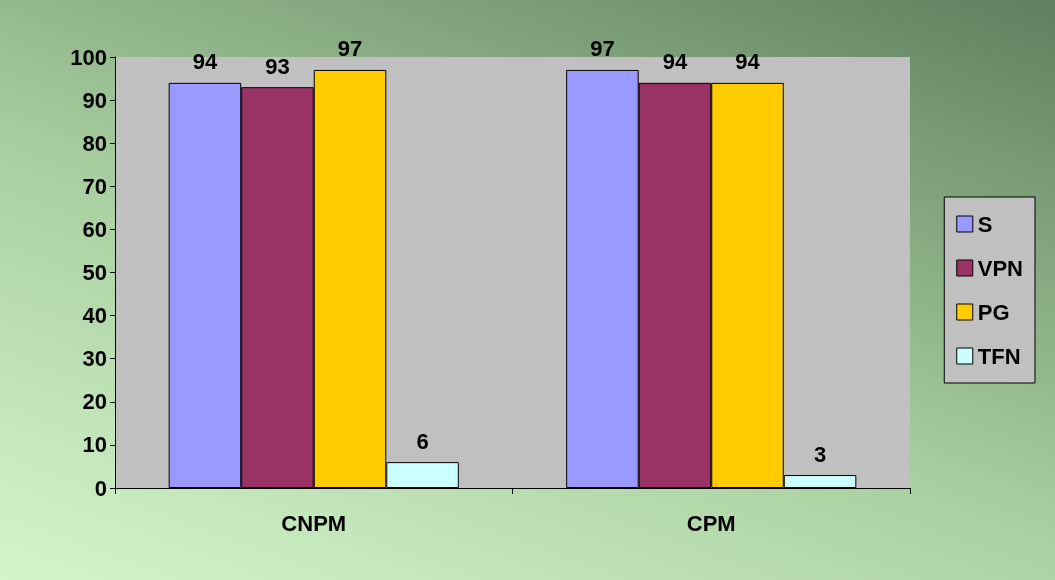  What do you see at coordinates (94, 402) in the screenshot?
I see `y-tick-label: 20` at bounding box center [94, 402].